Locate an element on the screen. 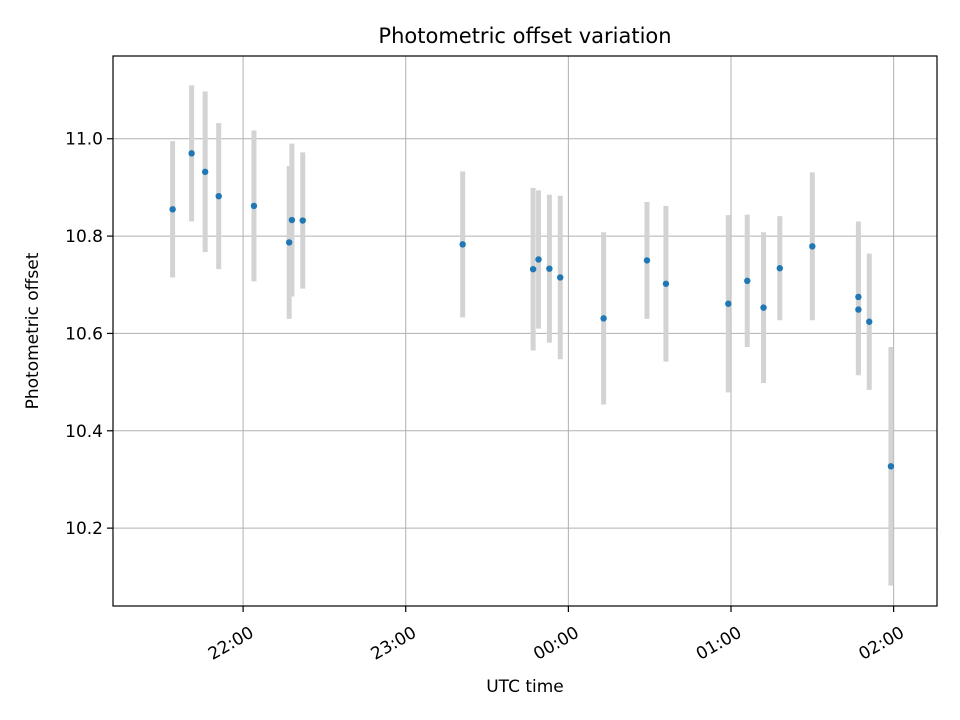 Image resolution: width=960 pixels, height=720 pixels. y-tick-label: 10.6 is located at coordinates (84, 334).